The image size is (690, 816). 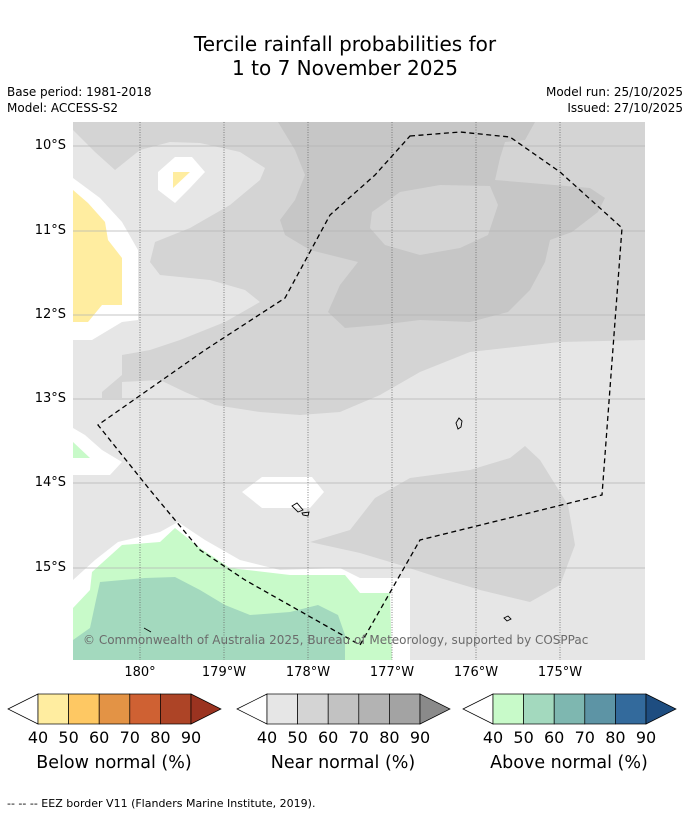 I want to click on lon-label-177w: 177°W, so click(x=392, y=672).